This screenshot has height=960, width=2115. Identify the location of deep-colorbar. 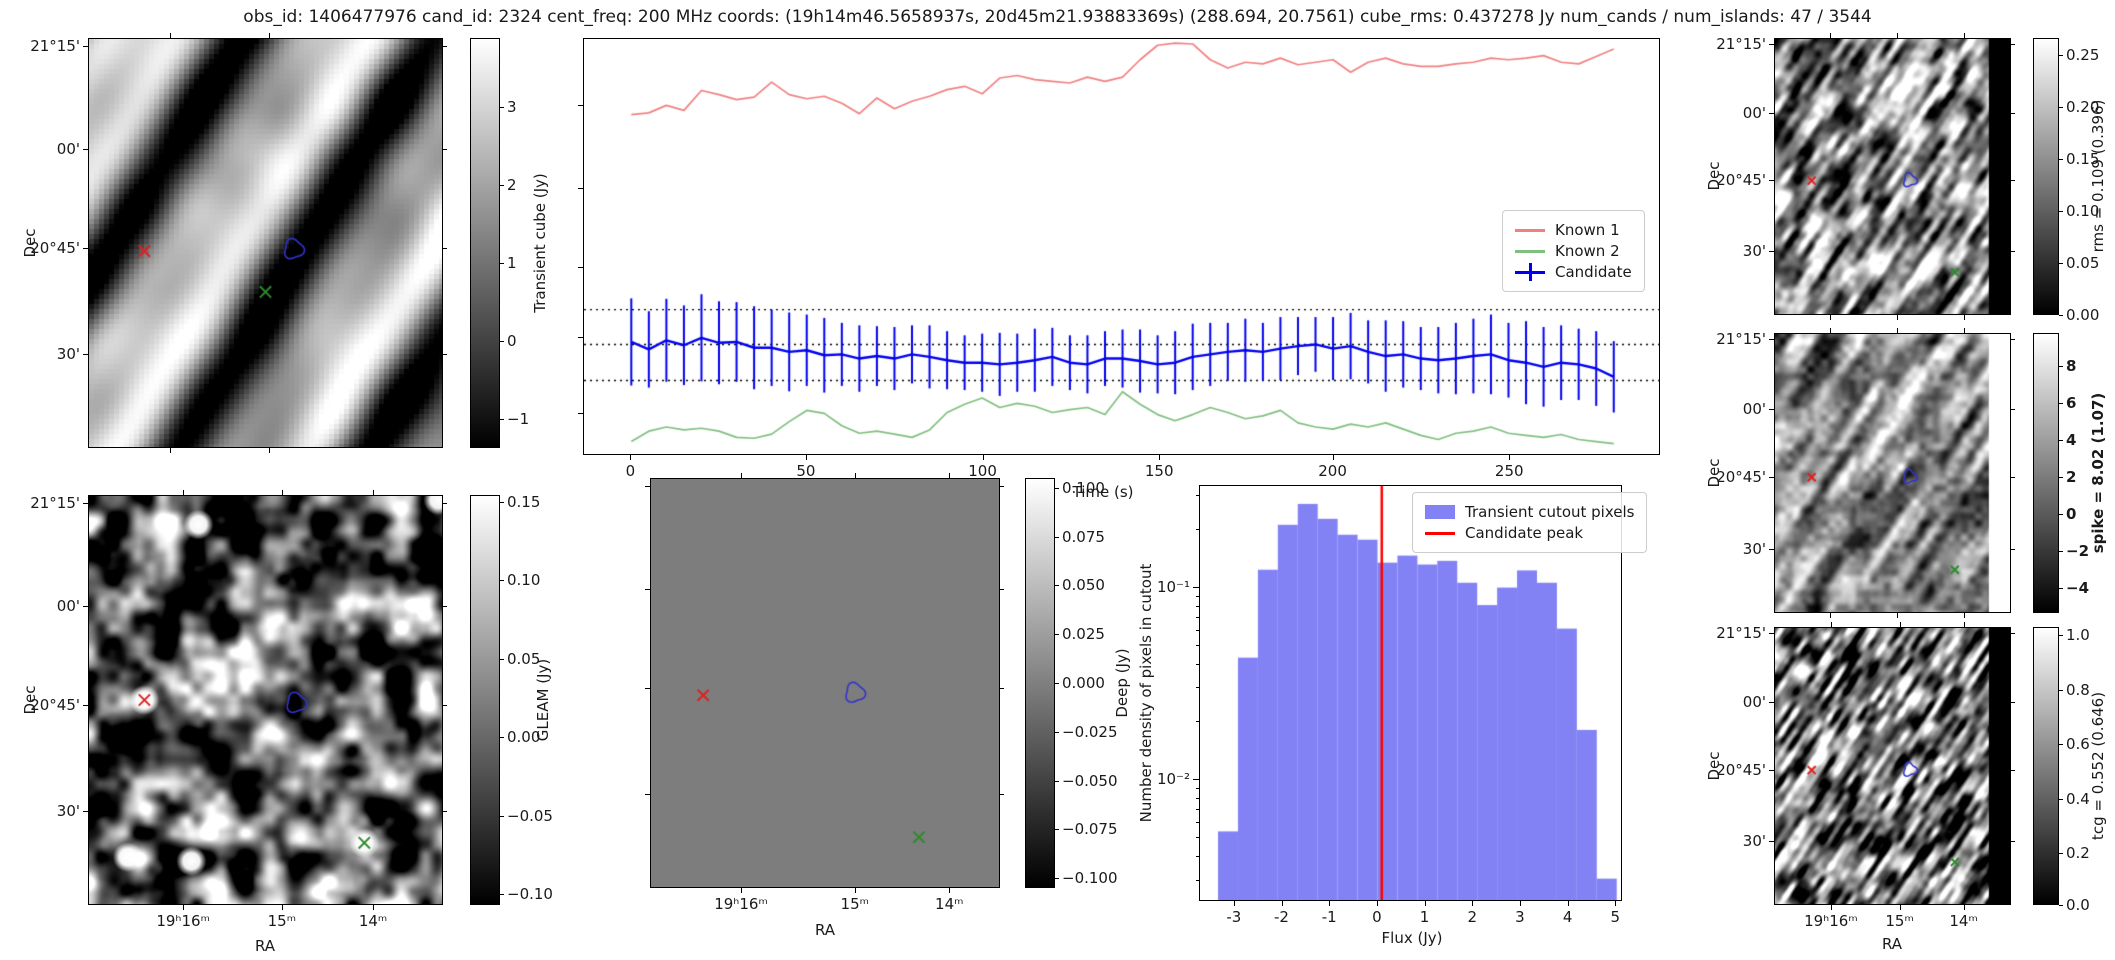
(1040, 683).